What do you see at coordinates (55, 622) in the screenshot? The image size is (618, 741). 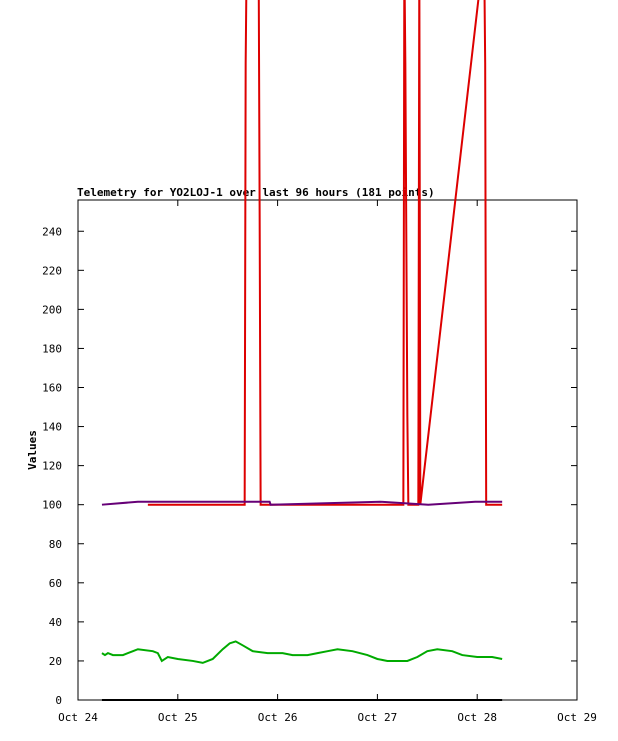 I see `y-tick-label: 40` at bounding box center [55, 622].